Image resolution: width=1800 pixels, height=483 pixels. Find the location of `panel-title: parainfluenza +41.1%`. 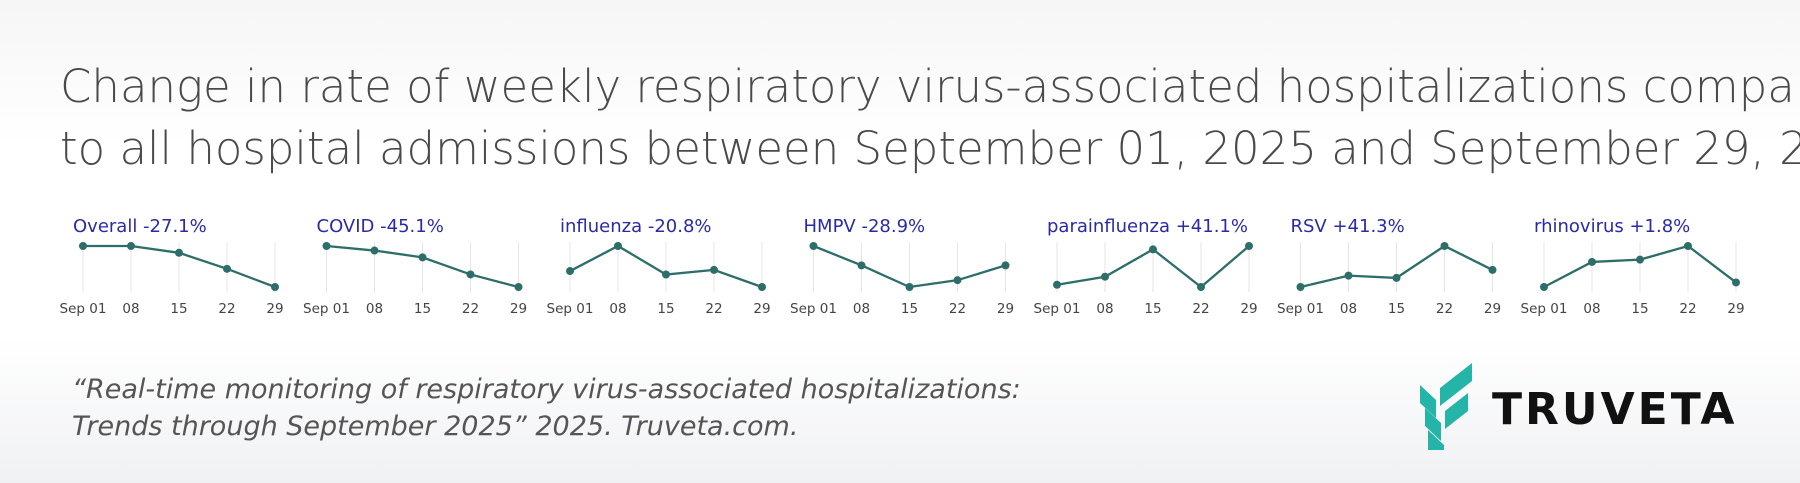

panel-title: parainfluenza +41.1% is located at coordinates (1147, 226).